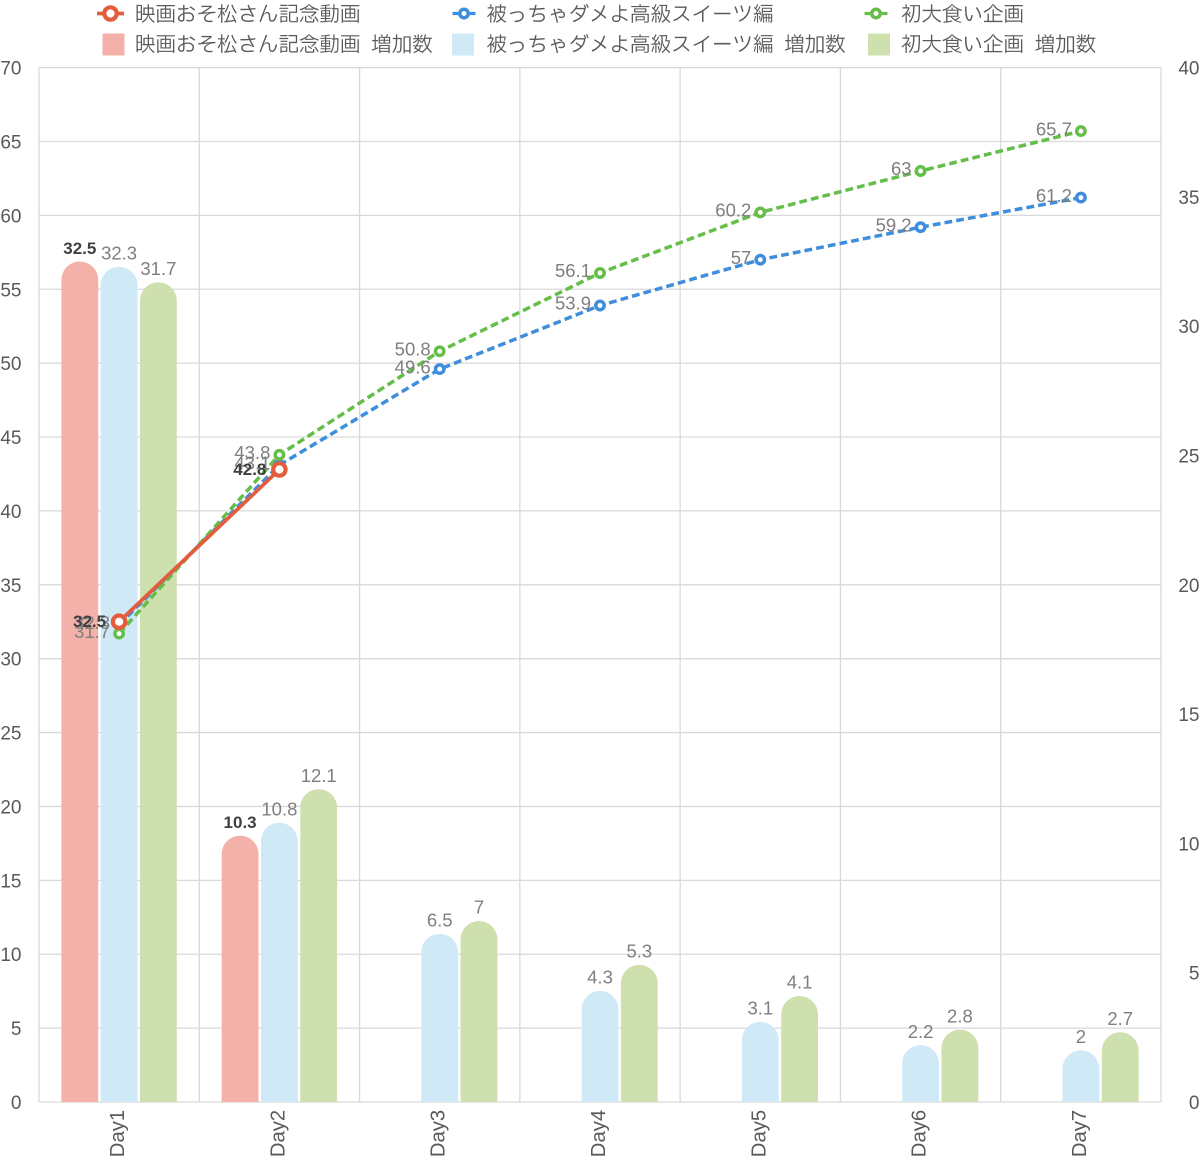 The height and width of the screenshot is (1163, 1200). I want to click on svg-text: 7, so click(479, 907).